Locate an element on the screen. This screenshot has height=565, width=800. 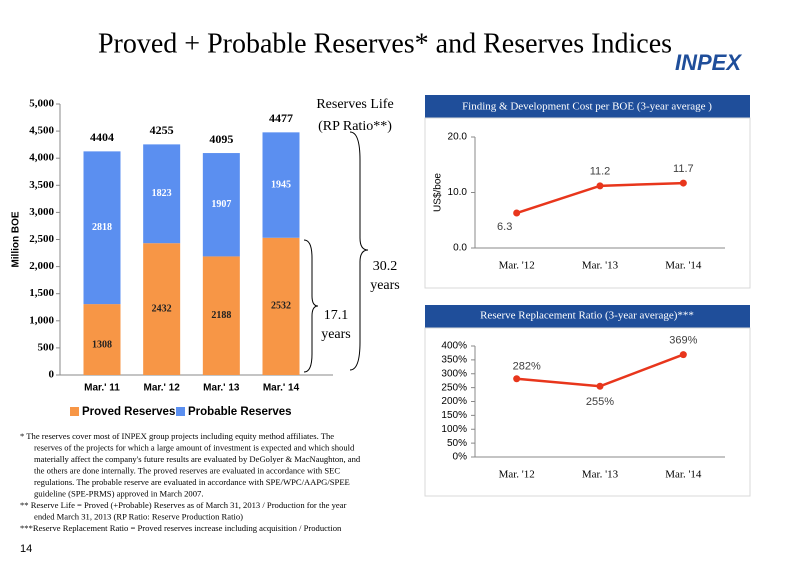
legend-label: Proved Reserves is located at coordinates (128, 412).